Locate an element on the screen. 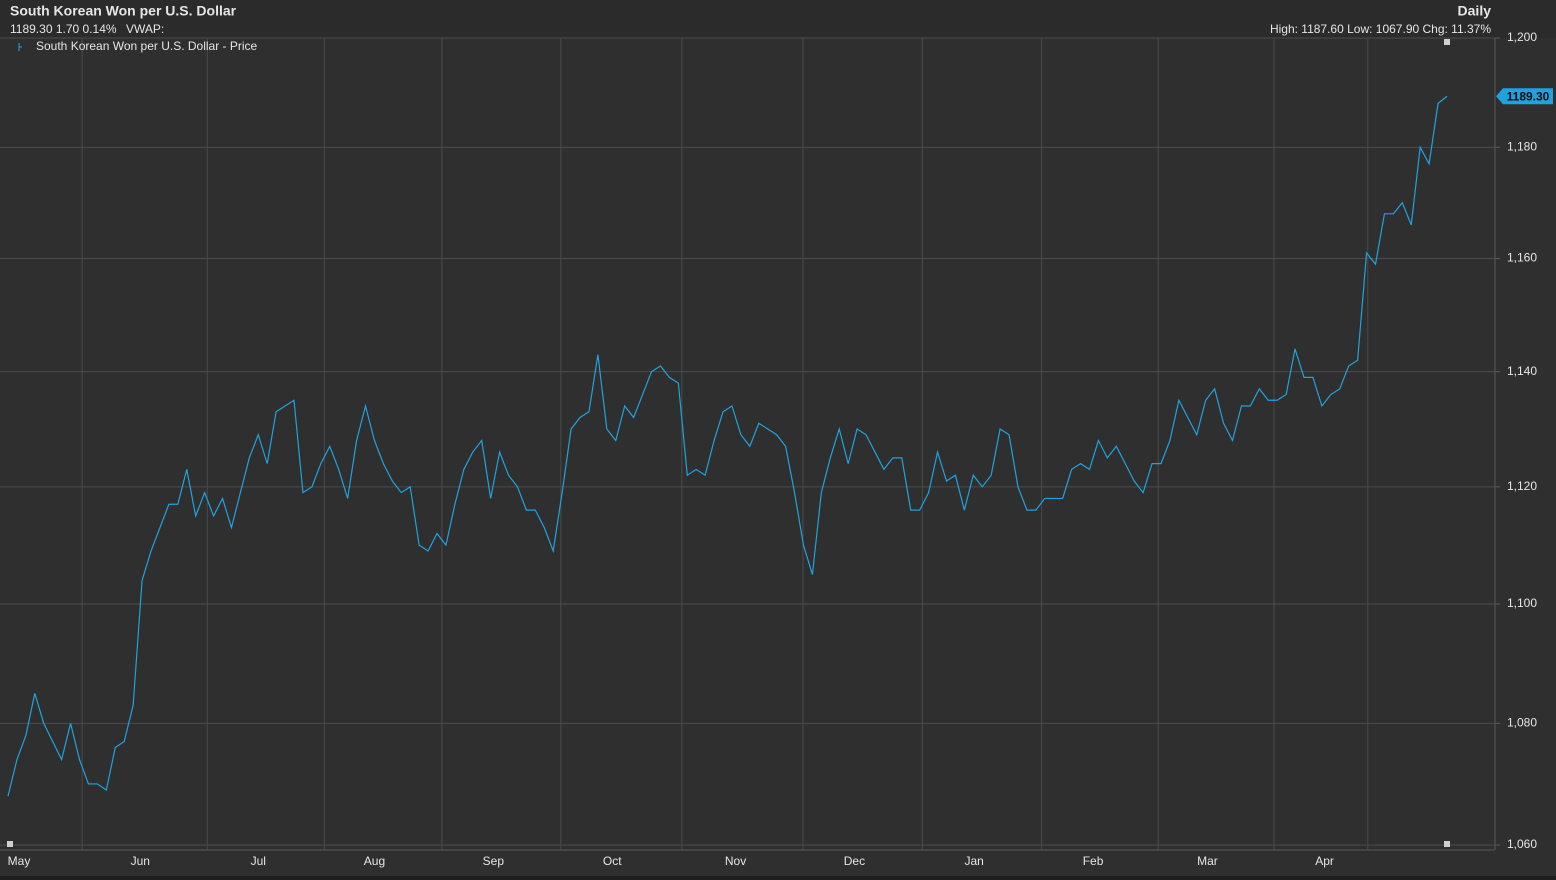  x-tick-label: Jul is located at coordinates (258, 861).